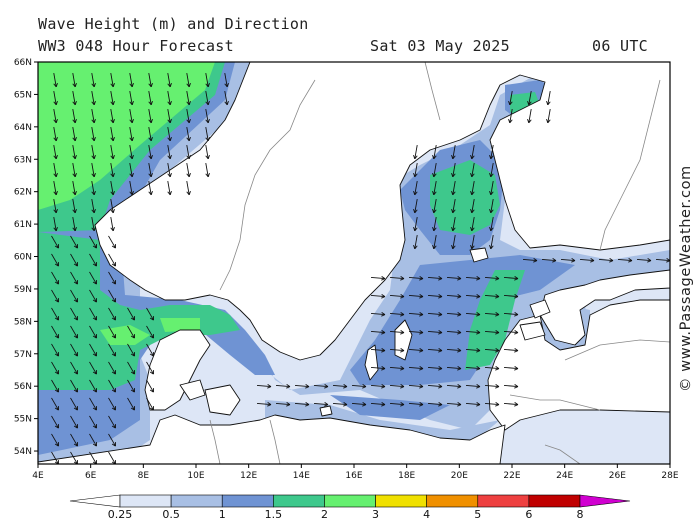  I want to click on lon-tick-label: 18E, so click(406, 476).